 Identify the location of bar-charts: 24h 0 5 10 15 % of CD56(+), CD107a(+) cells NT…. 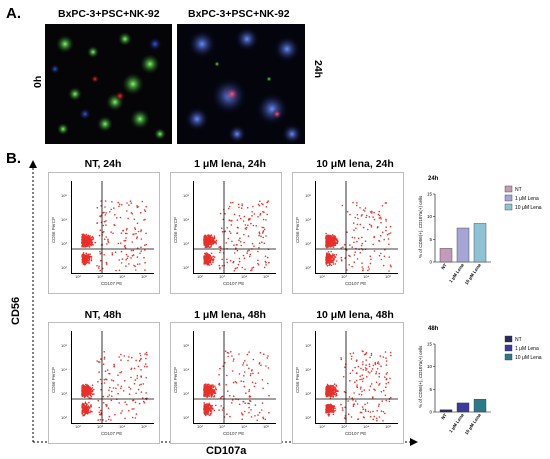
(480, 306).